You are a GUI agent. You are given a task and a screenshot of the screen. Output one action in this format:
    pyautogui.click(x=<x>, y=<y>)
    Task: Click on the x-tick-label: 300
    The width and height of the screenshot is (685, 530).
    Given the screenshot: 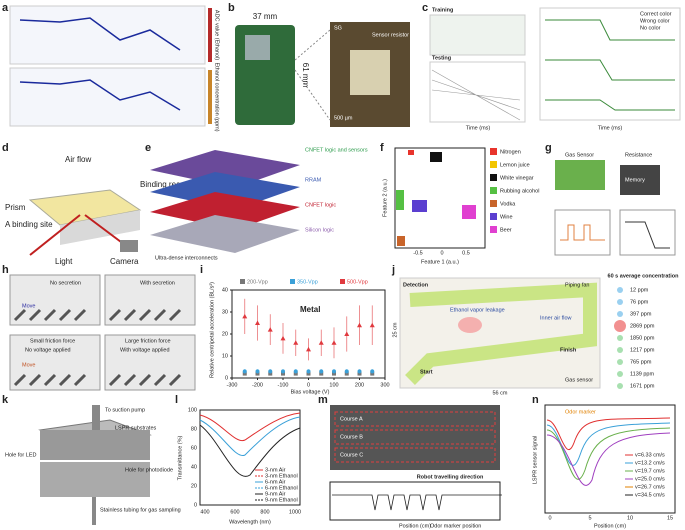 What is the action you would take?
    pyautogui.click(x=384, y=385)
    